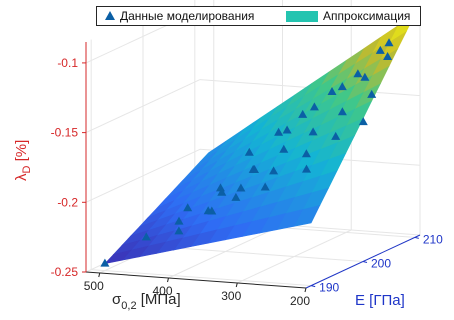  What do you see at coordinates (67, 202) in the screenshot?
I see `z-tick-label: -0.2` at bounding box center [67, 202].